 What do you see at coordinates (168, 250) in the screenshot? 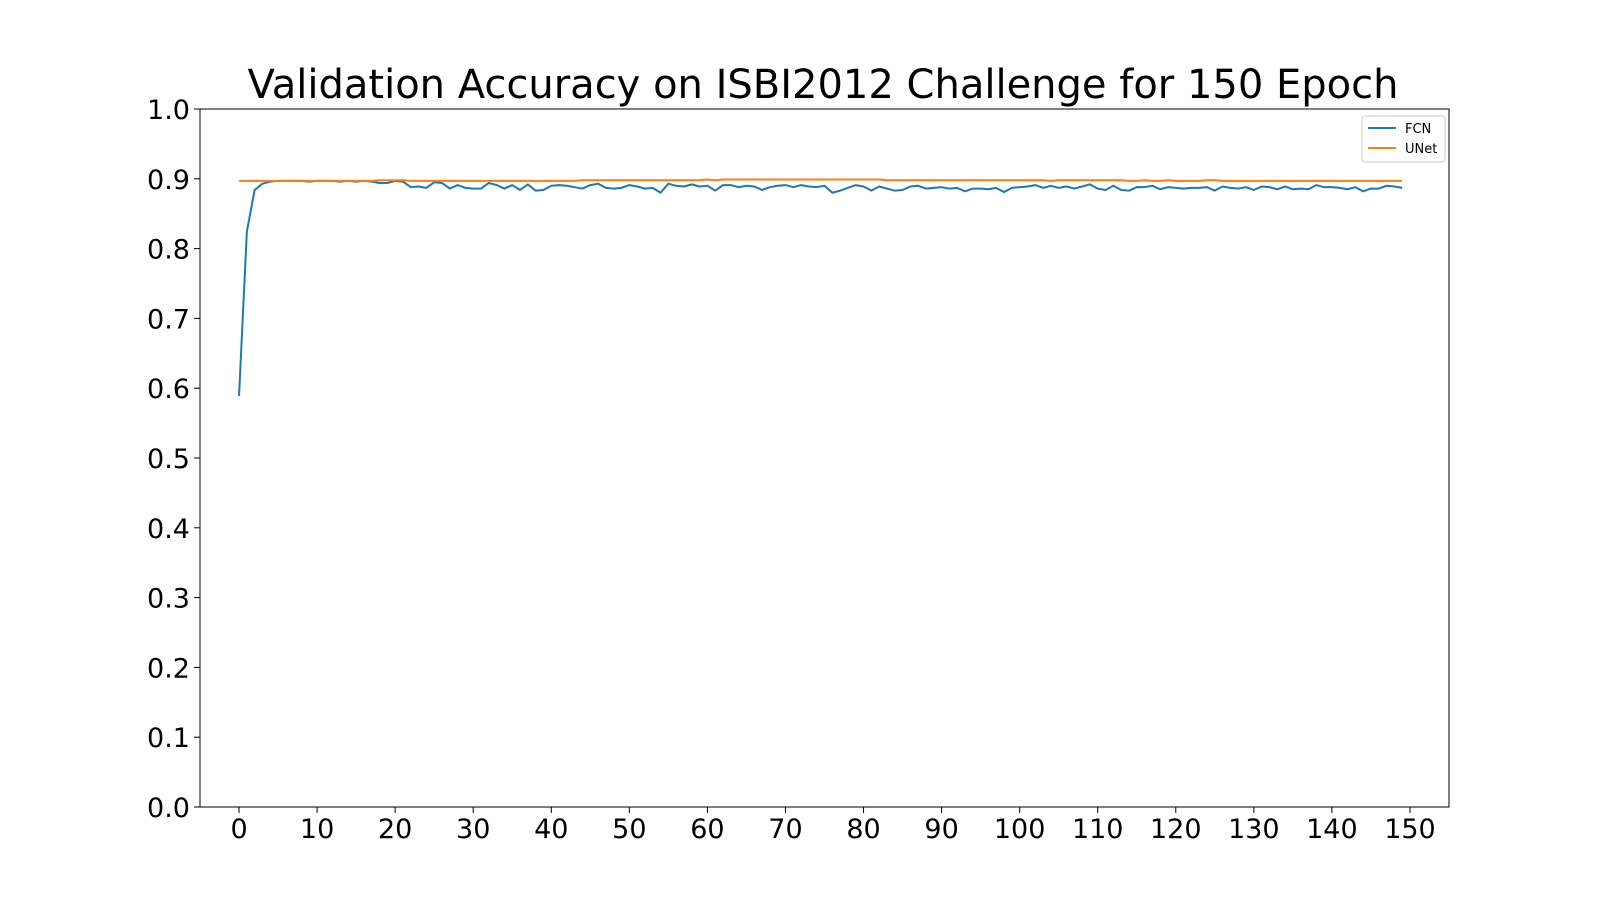
I see `y-tick-label: 0.8` at bounding box center [168, 250].